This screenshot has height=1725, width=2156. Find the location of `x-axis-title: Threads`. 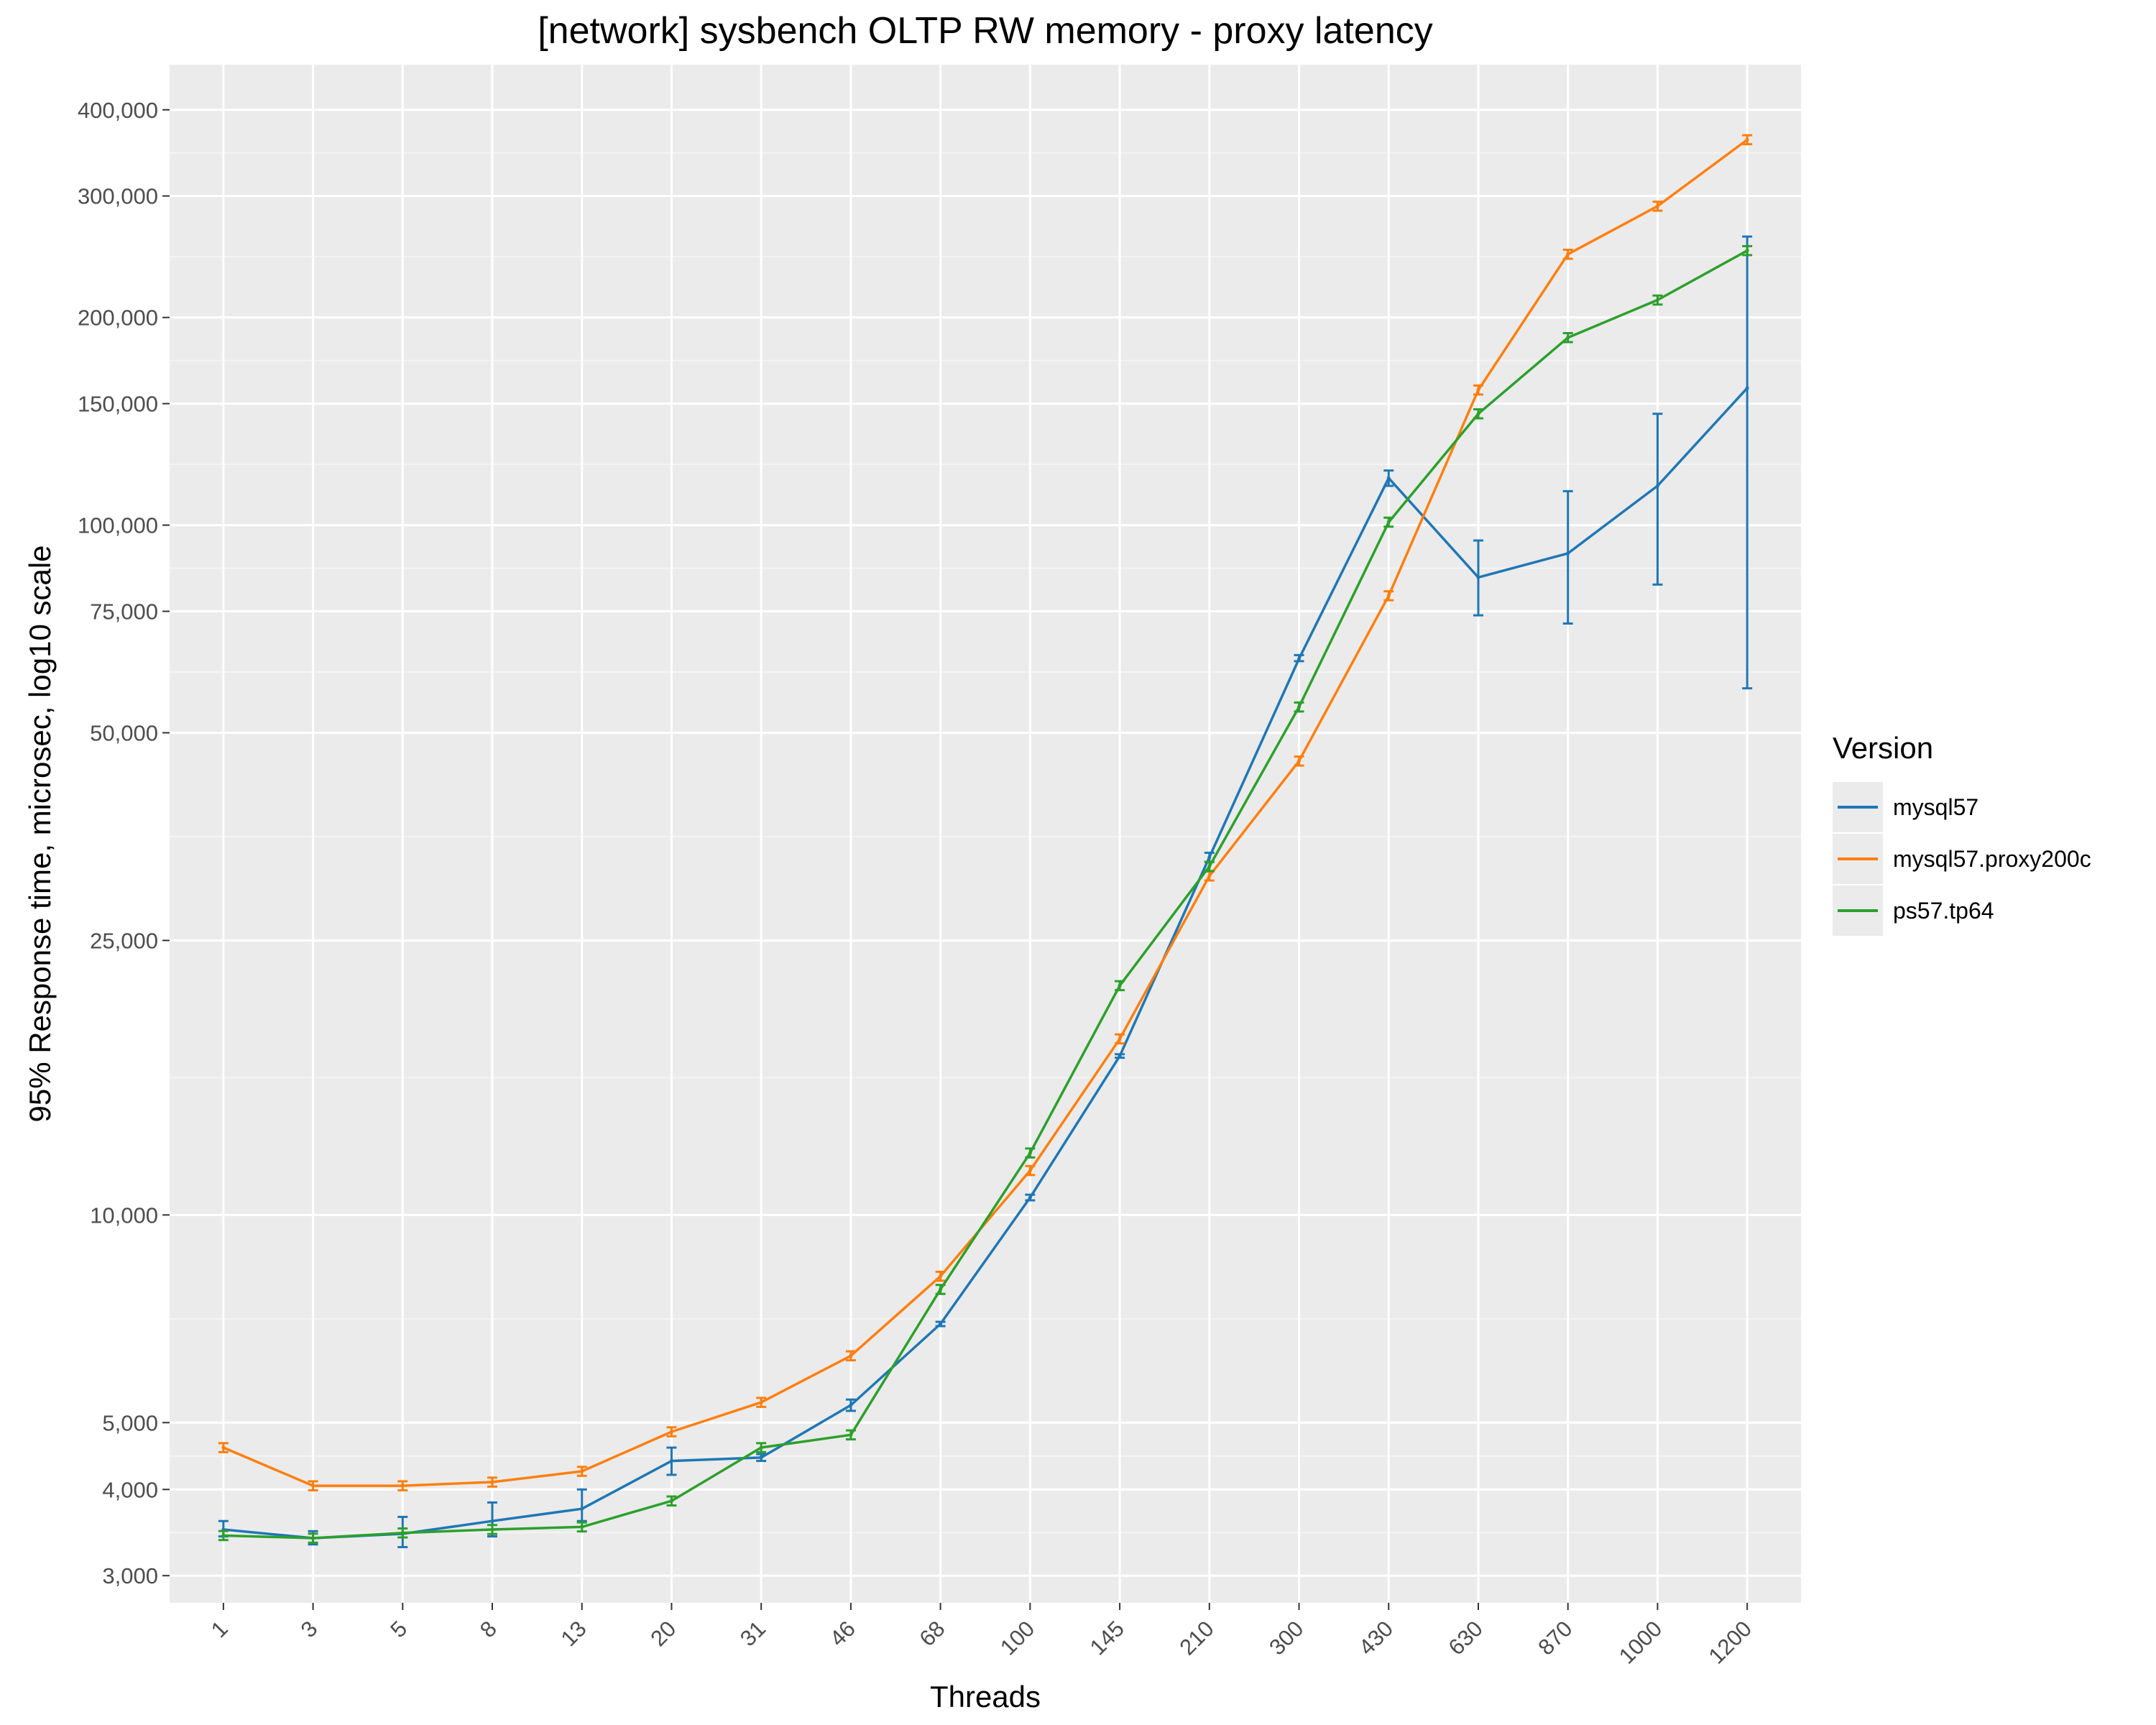

x-axis-title: Threads is located at coordinates (985, 1697).